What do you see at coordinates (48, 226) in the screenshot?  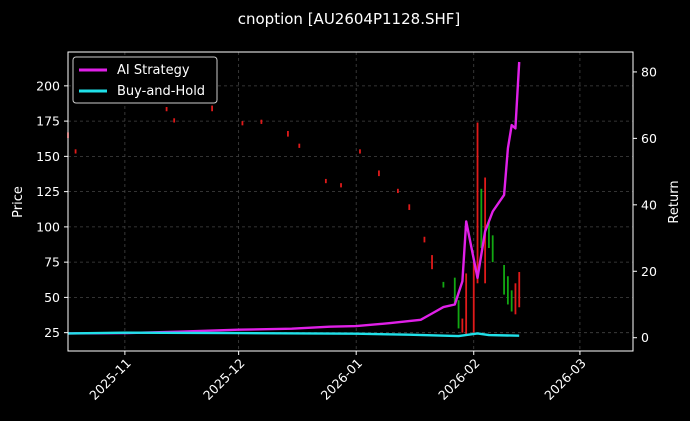 I see `y-left-tick-label: 100` at bounding box center [48, 226].